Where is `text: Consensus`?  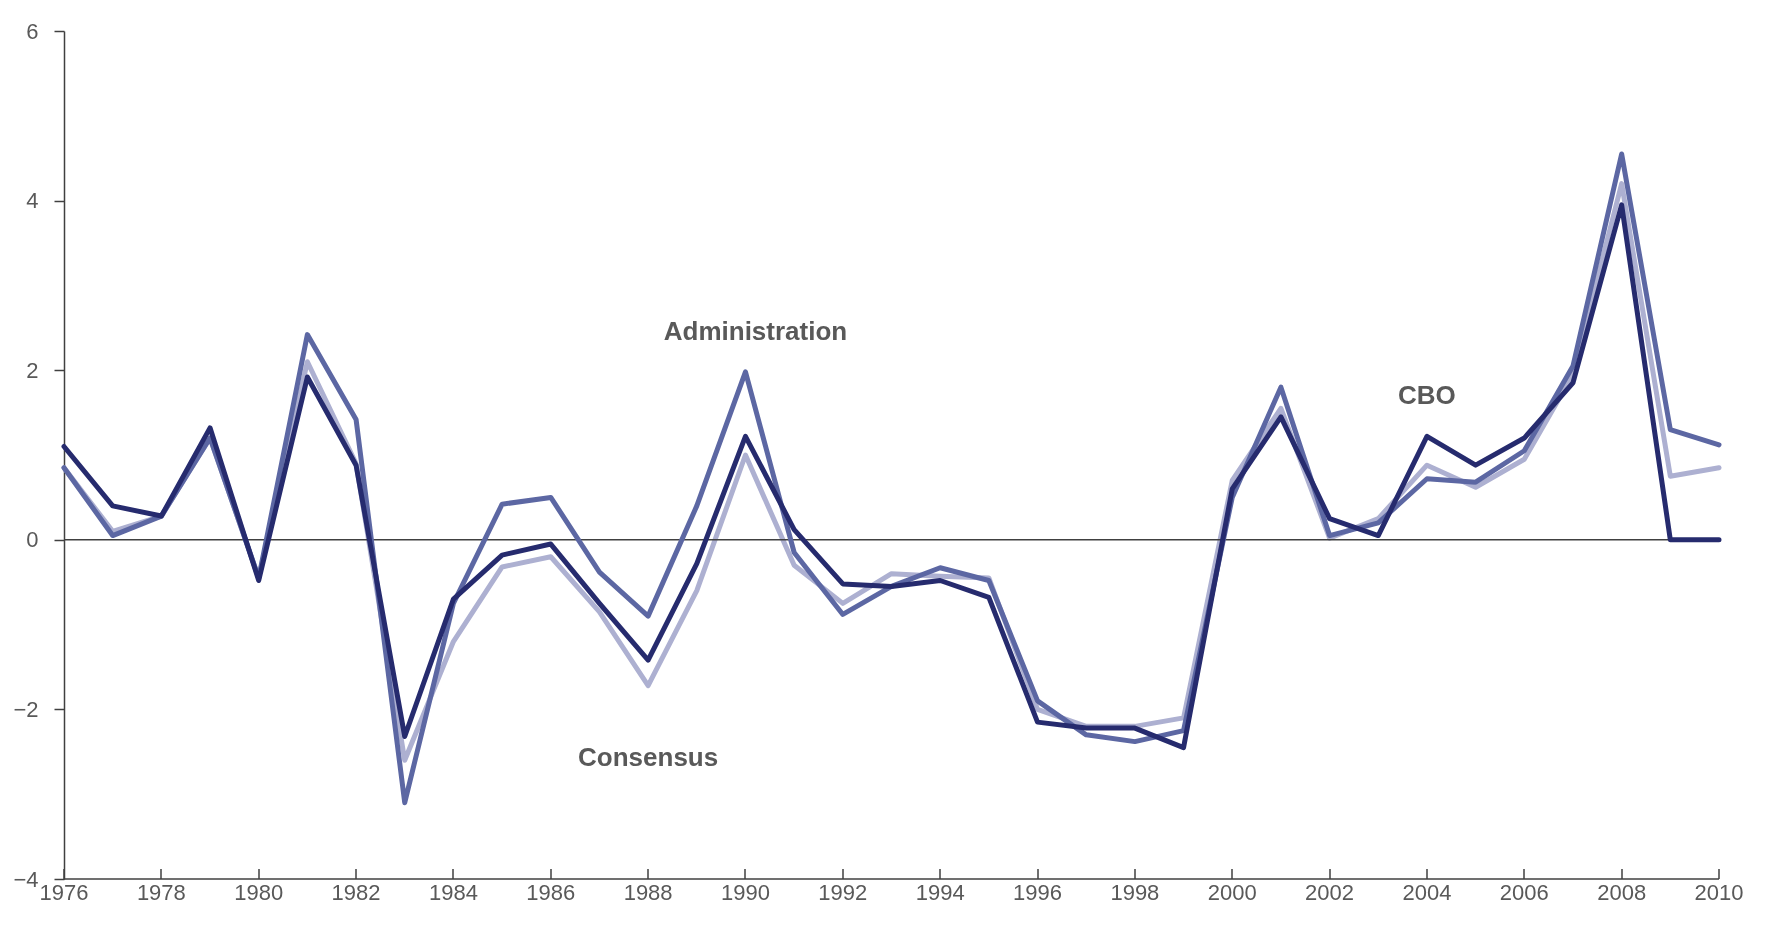
text: Consensus is located at coordinates (648, 756).